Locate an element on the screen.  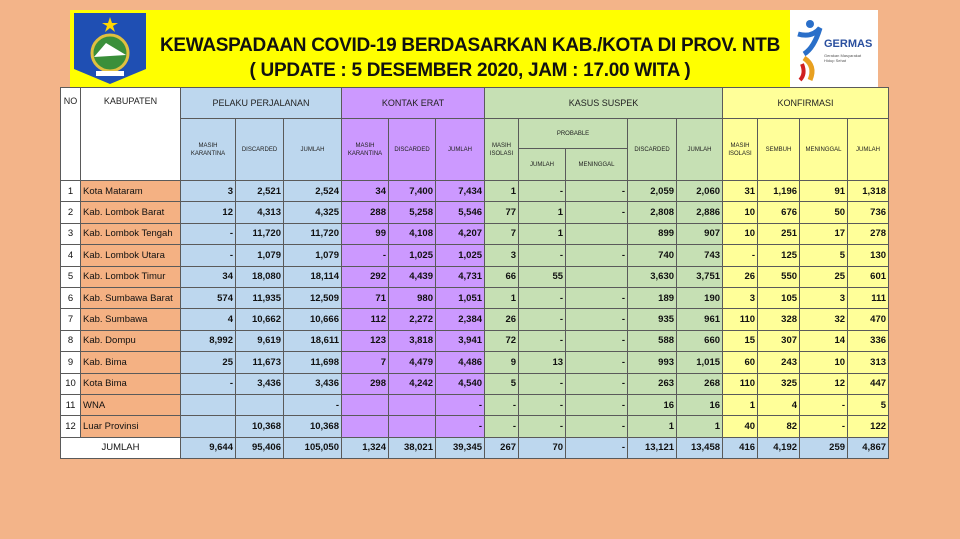
cell-ke-masih: 34 is located at coordinates (365, 191).